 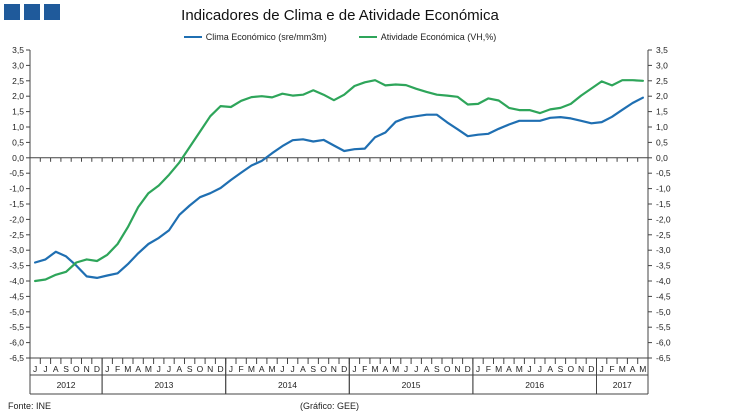 What do you see at coordinates (663, 250) in the screenshot?
I see `y-tick-label-right: -3,0` at bounding box center [663, 250].